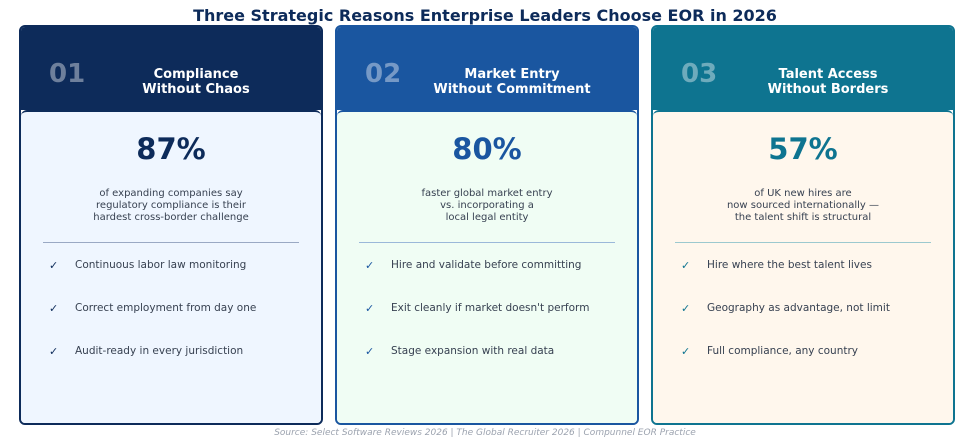 This screenshot has width=970, height=446. What do you see at coordinates (487, 280) in the screenshot?
I see `list-item: ✓ Hire and validate before committing` at bounding box center [487, 280].